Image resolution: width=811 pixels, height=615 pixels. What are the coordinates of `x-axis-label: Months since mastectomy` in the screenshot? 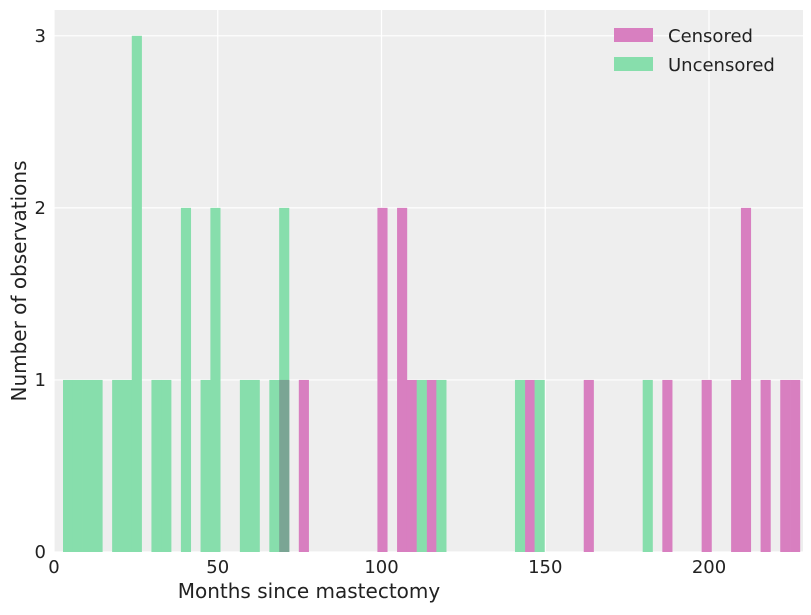 It's located at (309, 591).